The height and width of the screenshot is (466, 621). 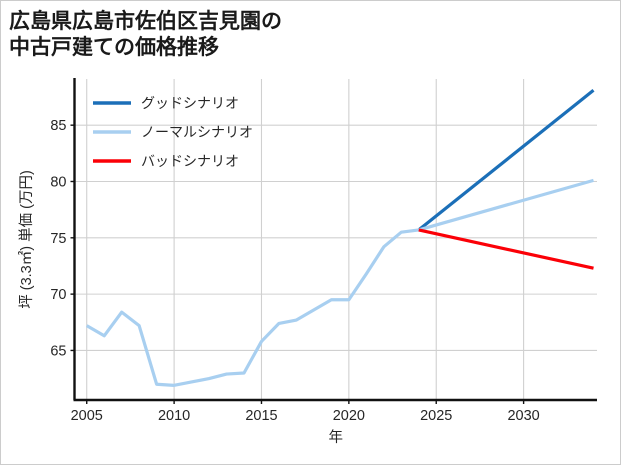 What do you see at coordinates (58, 239) in the screenshot?
I see `y-tick-label: 75` at bounding box center [58, 239].